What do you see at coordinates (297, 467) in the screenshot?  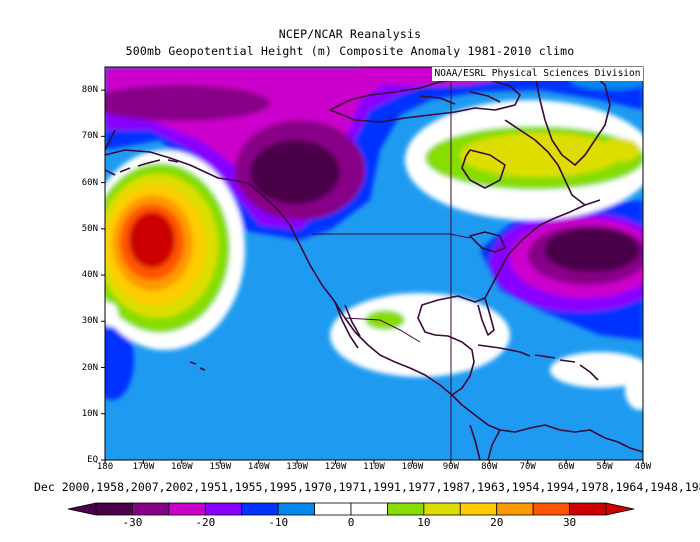 I see `lon-label: 130W` at bounding box center [297, 467].